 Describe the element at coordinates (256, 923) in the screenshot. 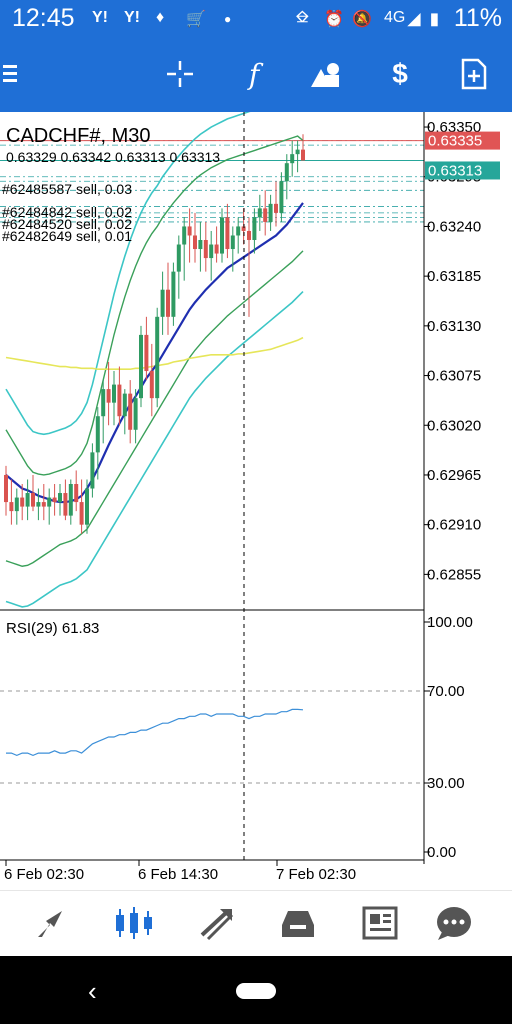

I see `bottom-navigation` at that location.